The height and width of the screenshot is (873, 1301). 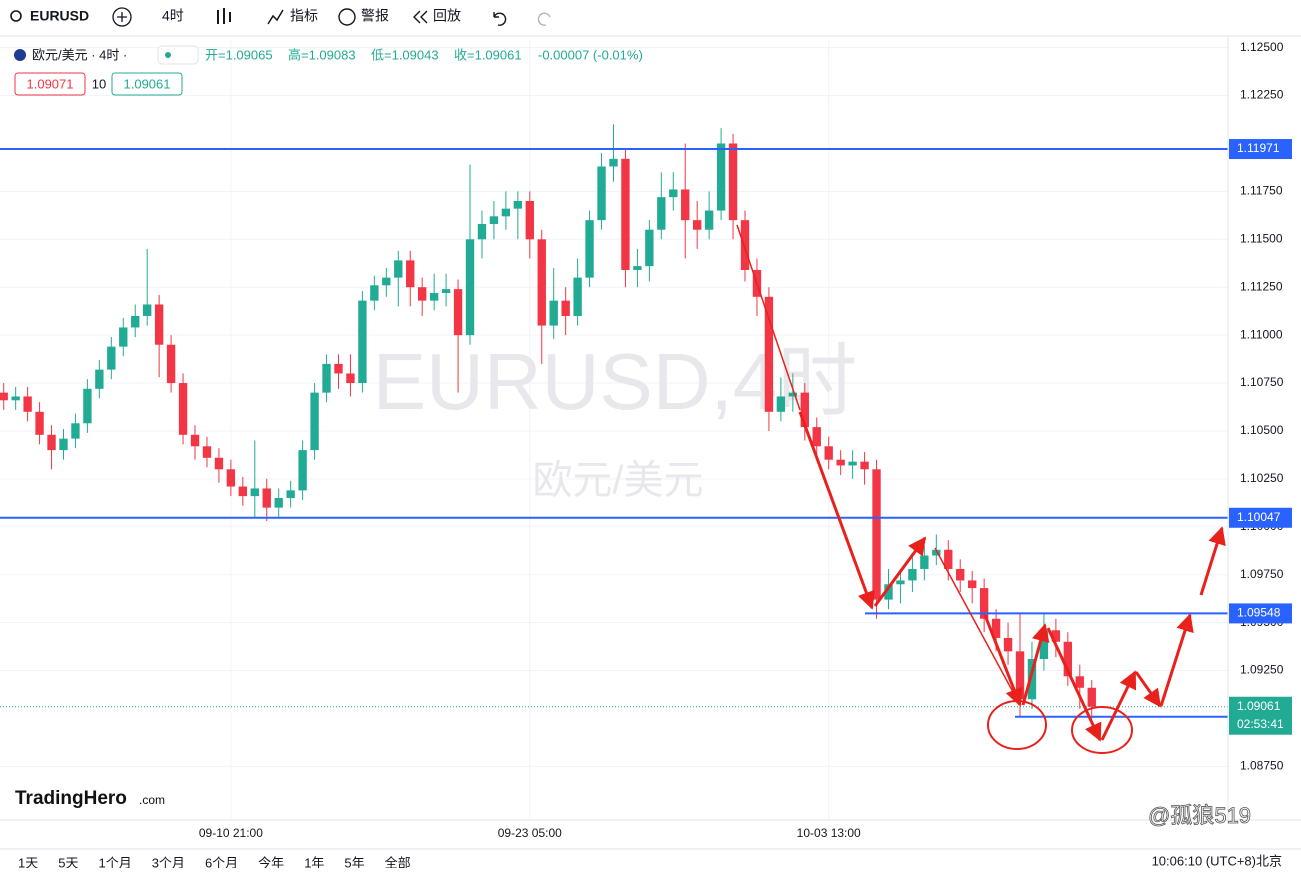 I want to click on range-button: 3个月, so click(x=168, y=862).